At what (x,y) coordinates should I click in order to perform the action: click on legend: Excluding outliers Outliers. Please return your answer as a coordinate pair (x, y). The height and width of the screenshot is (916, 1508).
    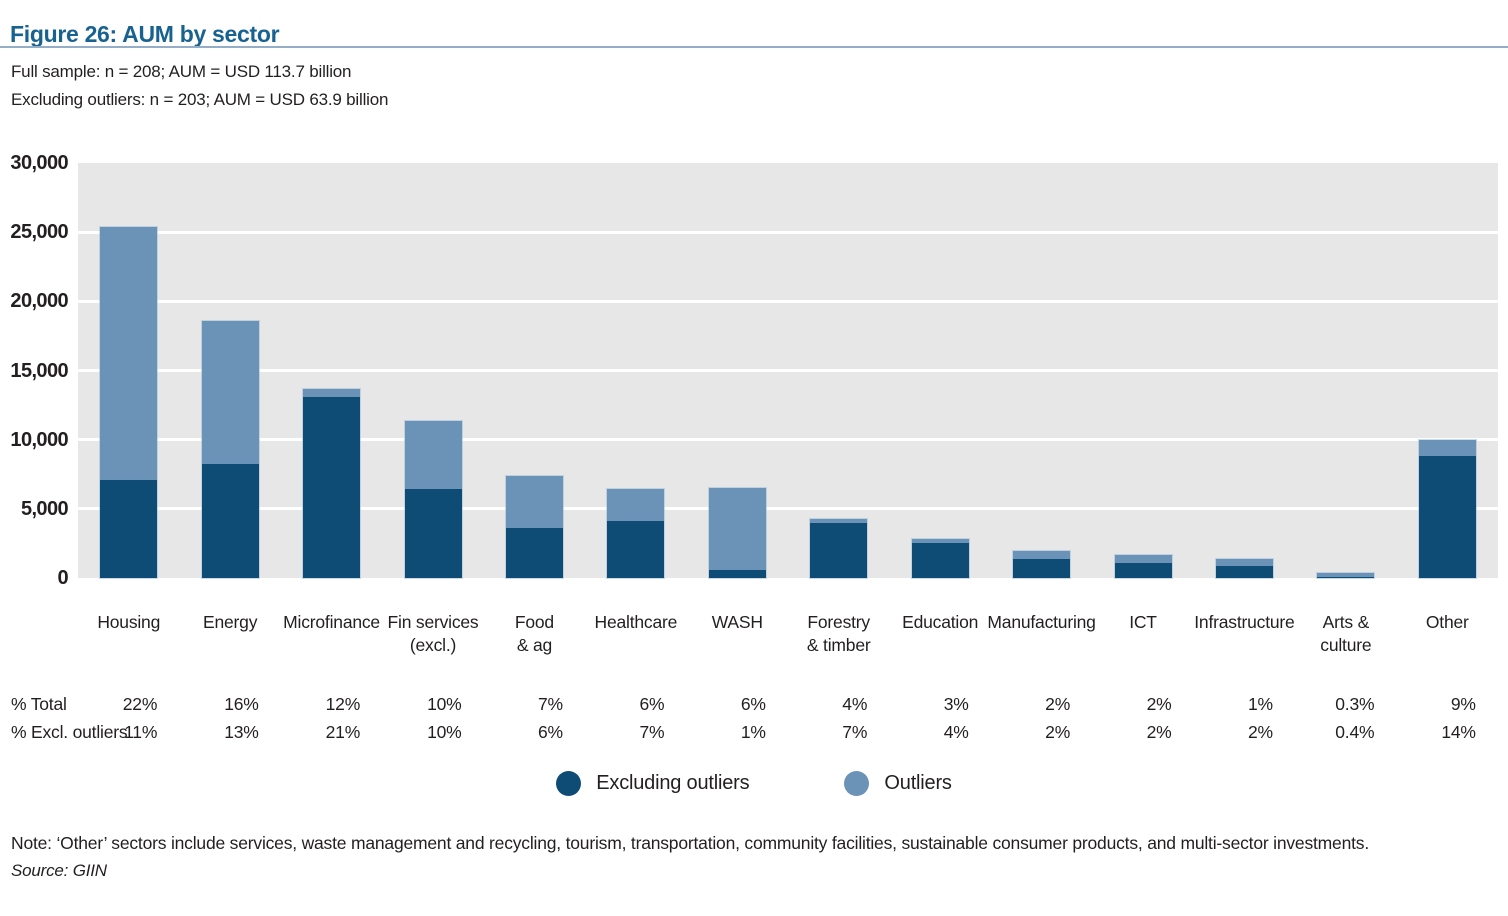
    Looking at the image, I should click on (754, 783).